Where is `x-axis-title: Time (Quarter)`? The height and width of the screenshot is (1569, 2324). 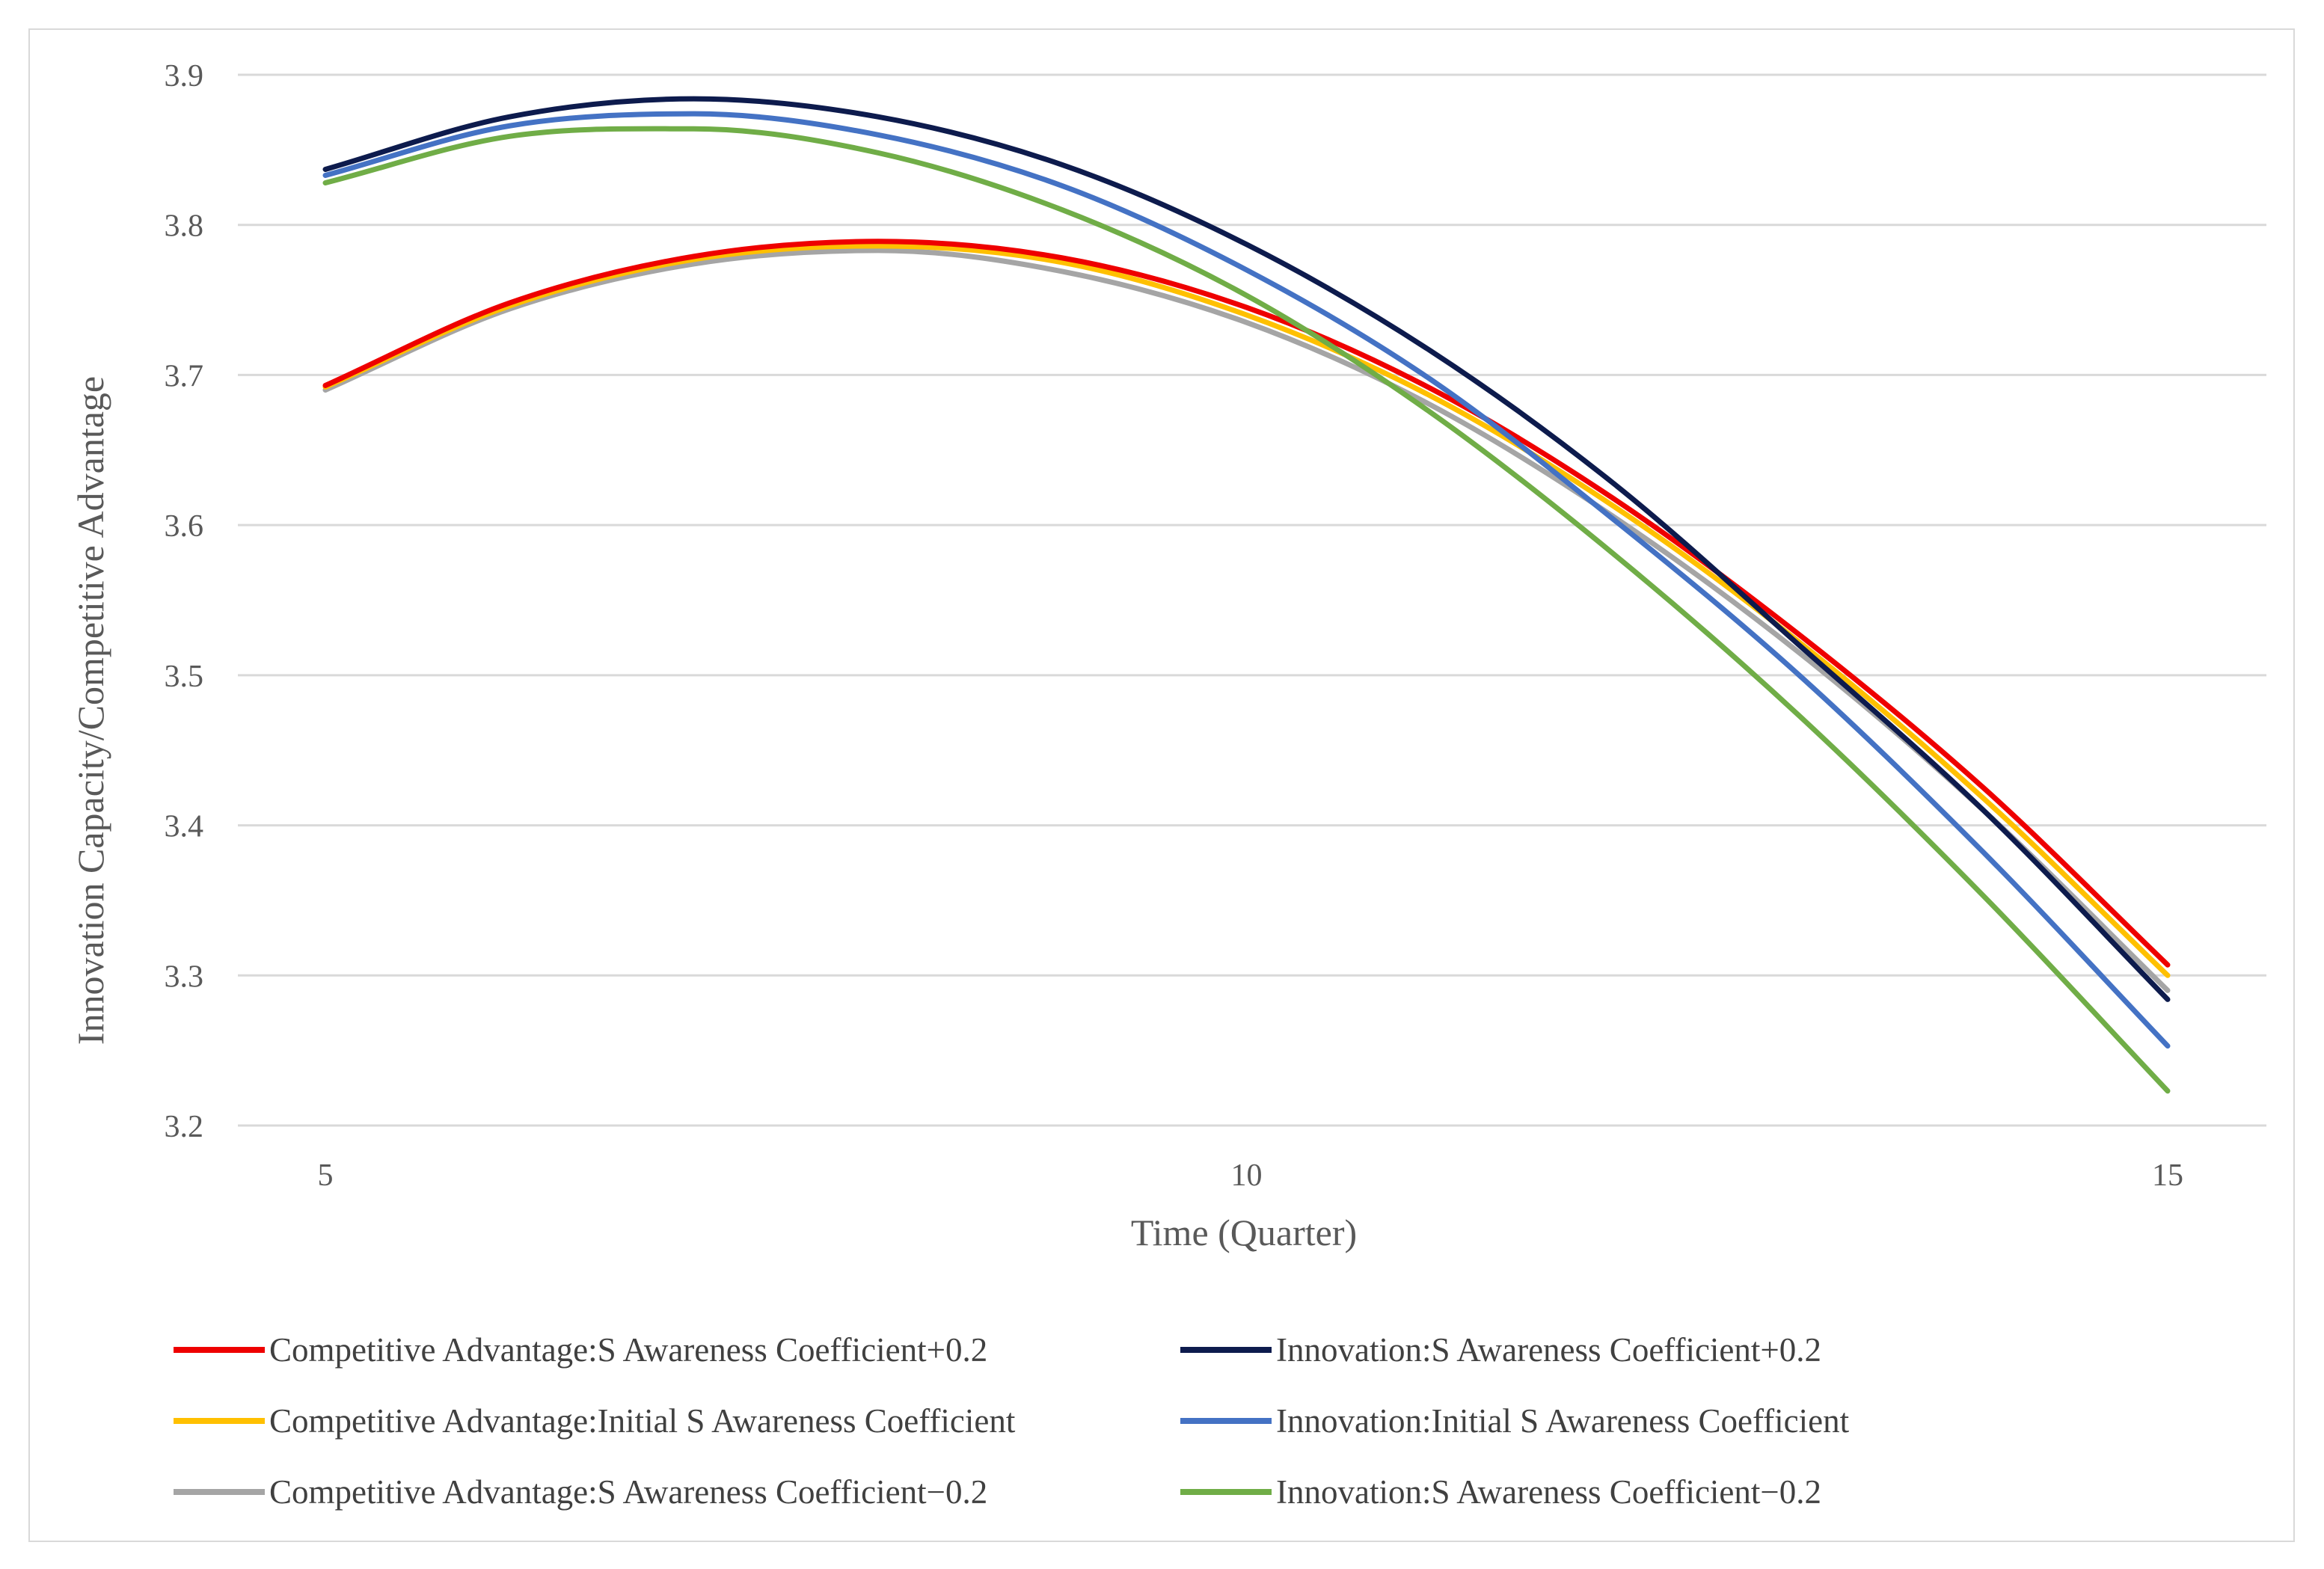
x-axis-title: Time (Quarter) is located at coordinates (1244, 1232).